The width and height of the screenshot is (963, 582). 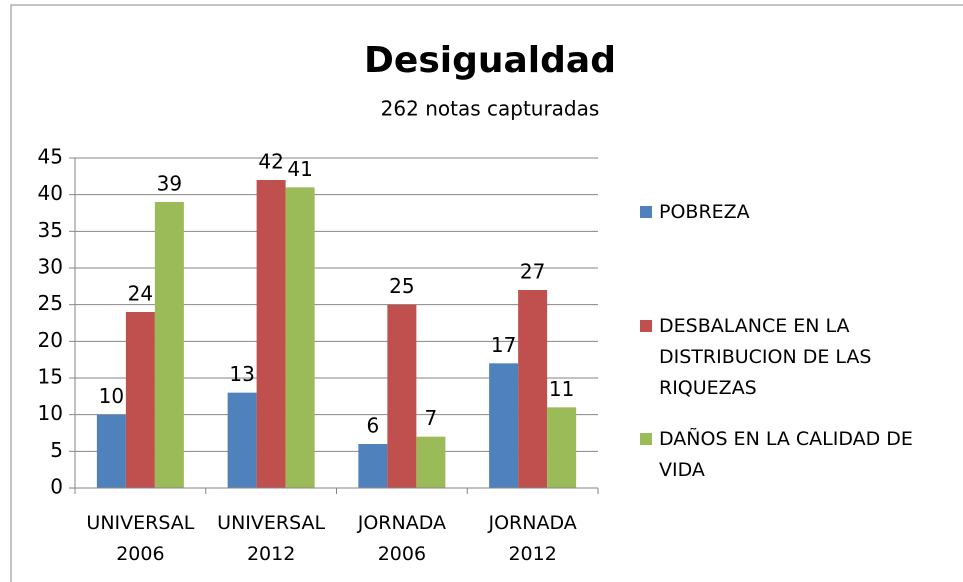 I want to click on data-label: 6, so click(x=373, y=426).